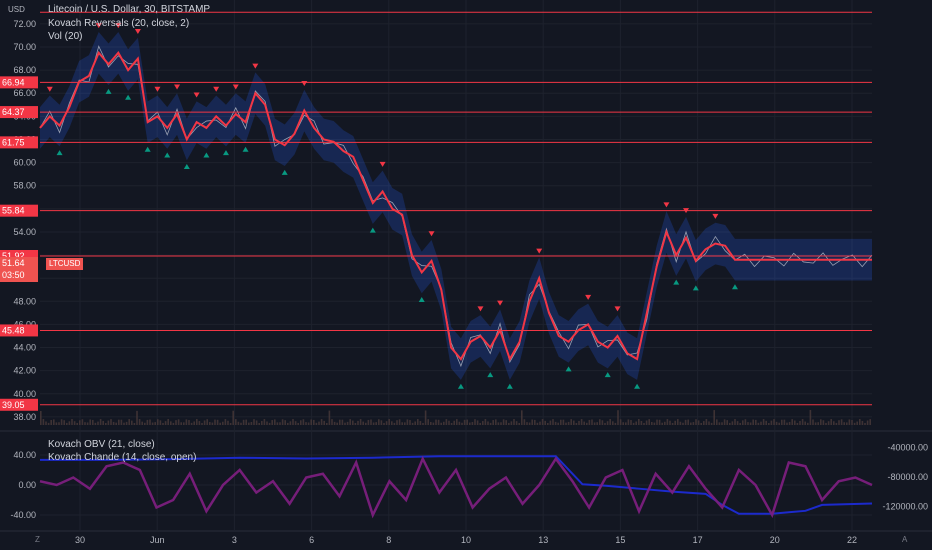  Describe the element at coordinates (13, 142) in the screenshot. I see `price-level-label: 61.75` at that location.